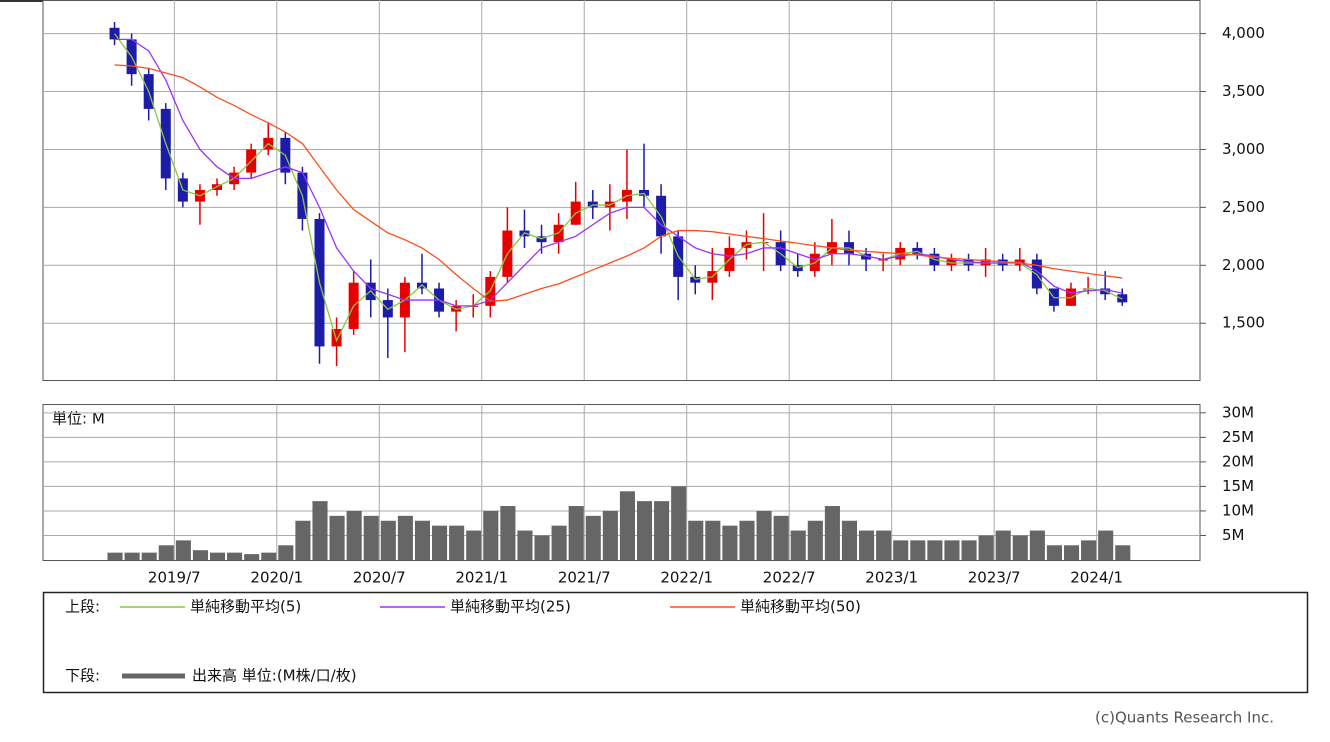 This screenshot has height=742, width=1330. Describe the element at coordinates (1243, 323) in the screenshot. I see `y-tick-label: 1,500` at that location.